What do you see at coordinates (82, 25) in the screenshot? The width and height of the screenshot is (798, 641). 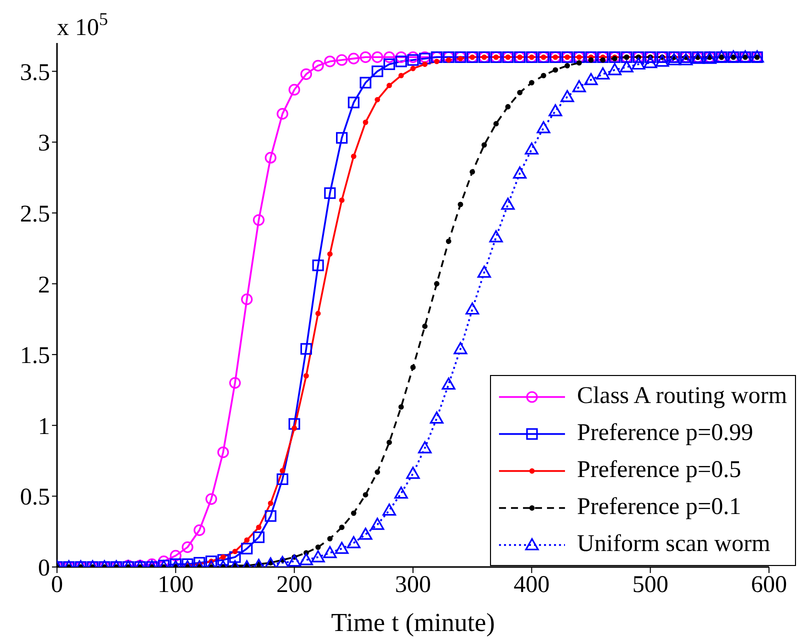 I see `text: x 10$^{5}$` at bounding box center [82, 25].